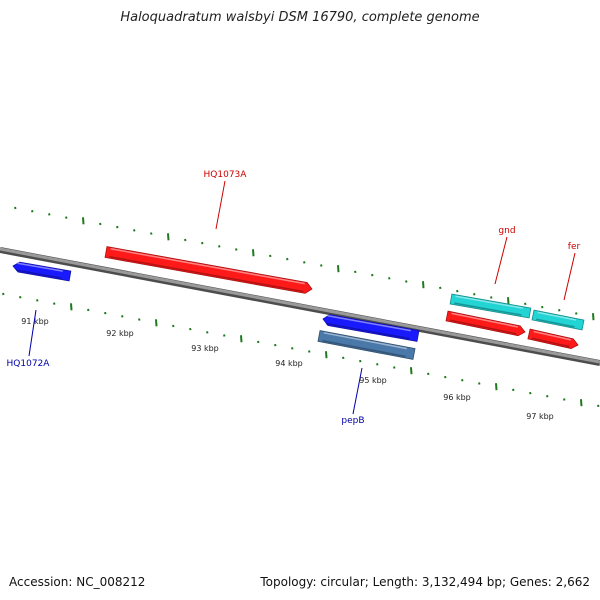 The width and height of the screenshot is (600, 600). I want to click on gene-fer, so click(553, 338).